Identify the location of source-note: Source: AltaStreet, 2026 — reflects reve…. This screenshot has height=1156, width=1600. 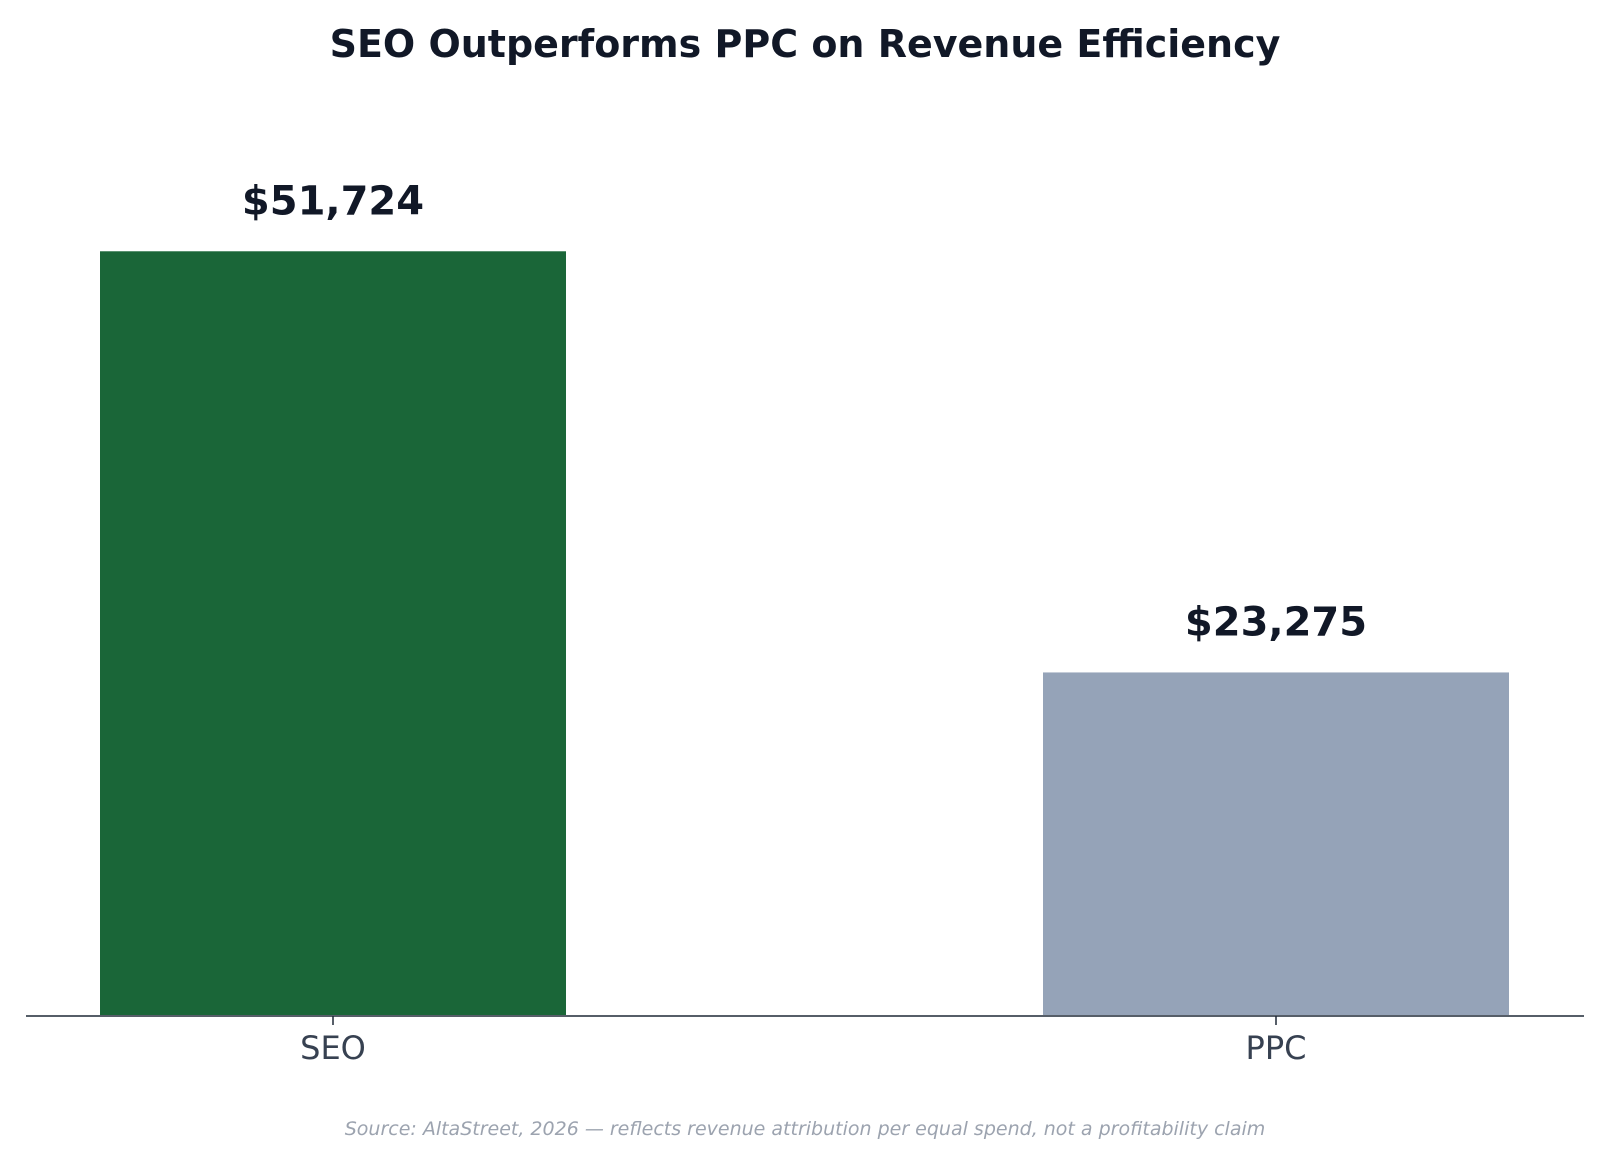
(805, 1129).